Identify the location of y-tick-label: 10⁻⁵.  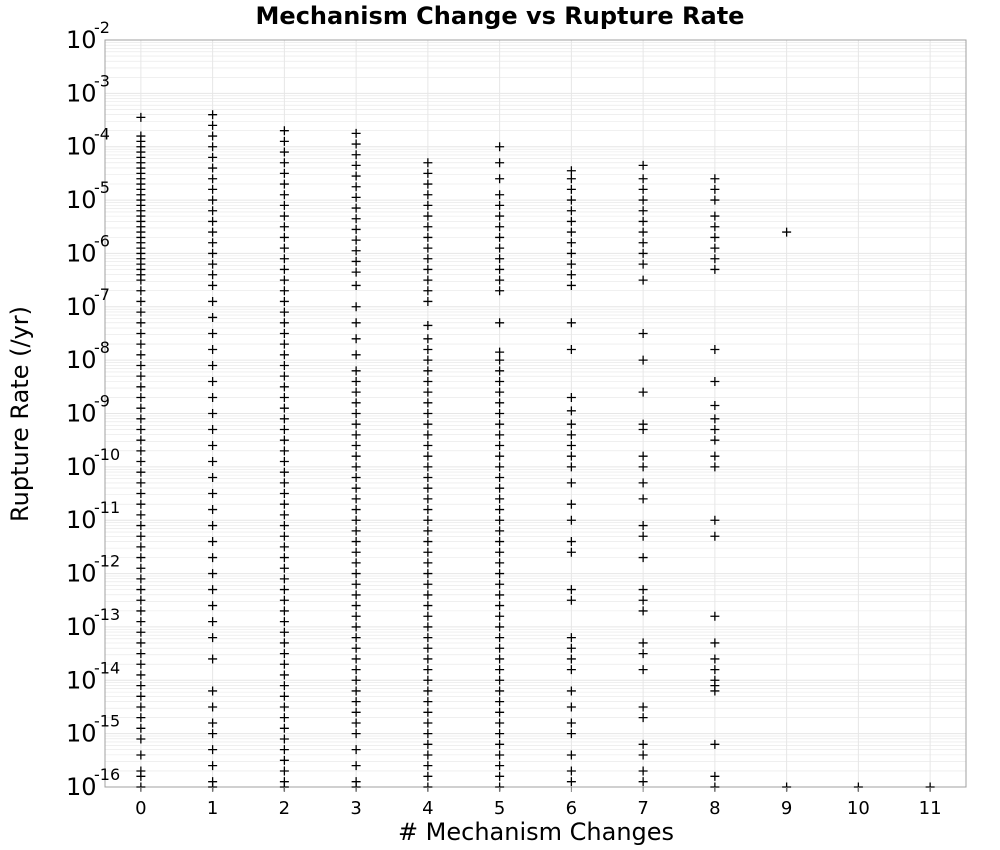
(88, 196).